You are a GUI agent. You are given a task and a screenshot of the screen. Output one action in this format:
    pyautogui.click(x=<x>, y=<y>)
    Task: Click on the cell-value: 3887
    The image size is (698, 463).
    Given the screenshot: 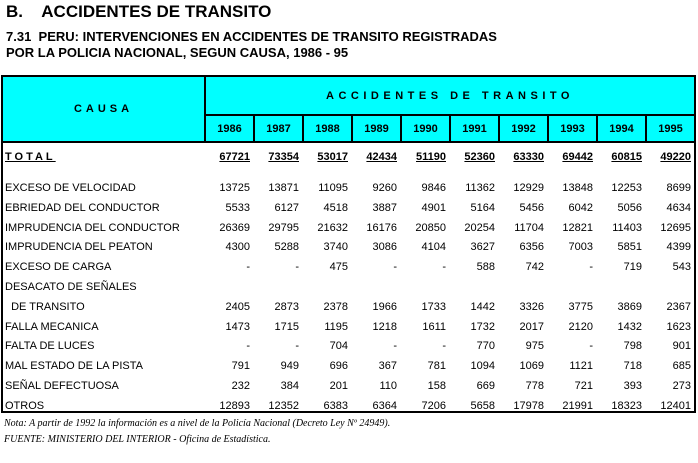 What is the action you would take?
    pyautogui.click(x=384, y=207)
    